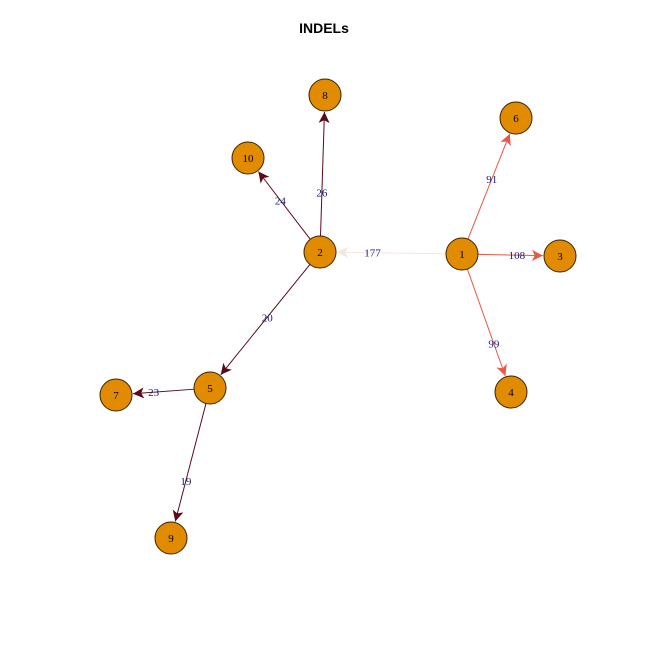 Image resolution: width=648 pixels, height=648 pixels. Describe the element at coordinates (281, 201) in the screenshot. I see `edge-label-2-10: 24` at that location.